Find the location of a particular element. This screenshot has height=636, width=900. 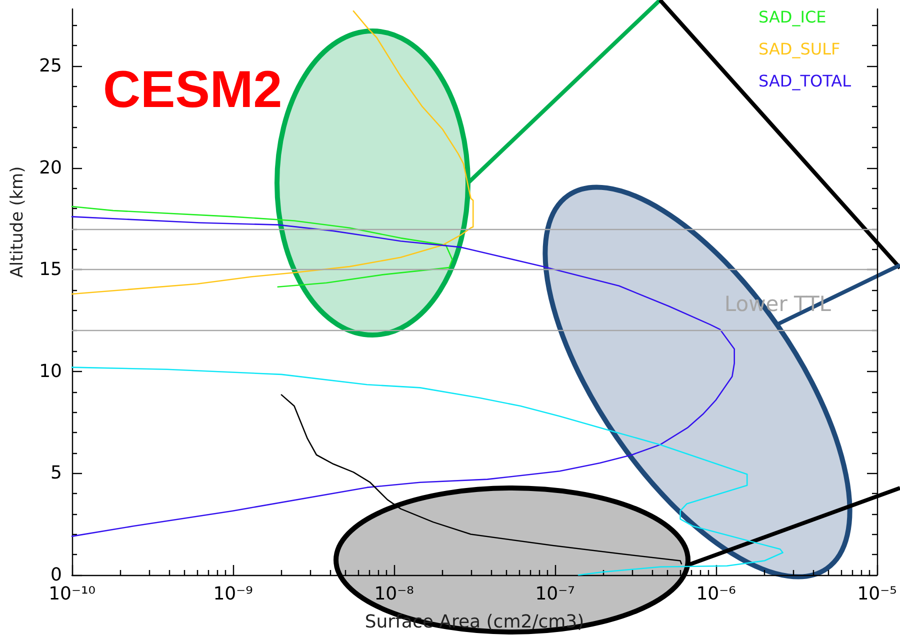

annotation: CESM2 is located at coordinates (192, 90).